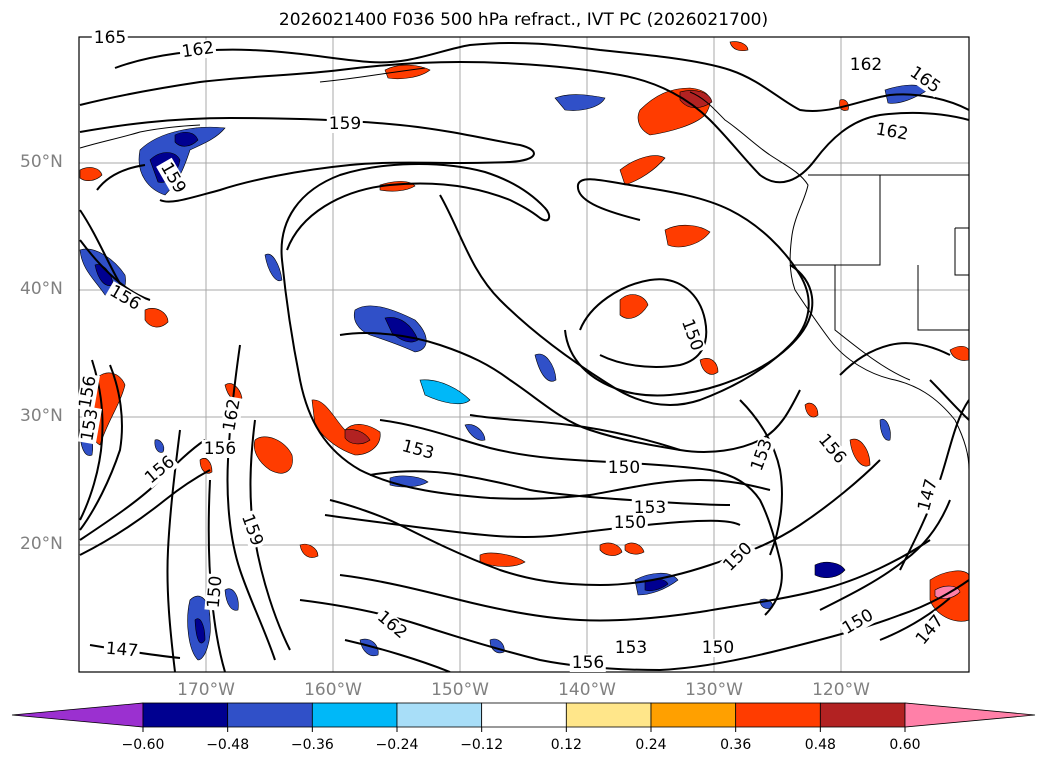  What do you see at coordinates (524, 729) in the screenshot?
I see `colorbar-tick-marks` at bounding box center [524, 729].